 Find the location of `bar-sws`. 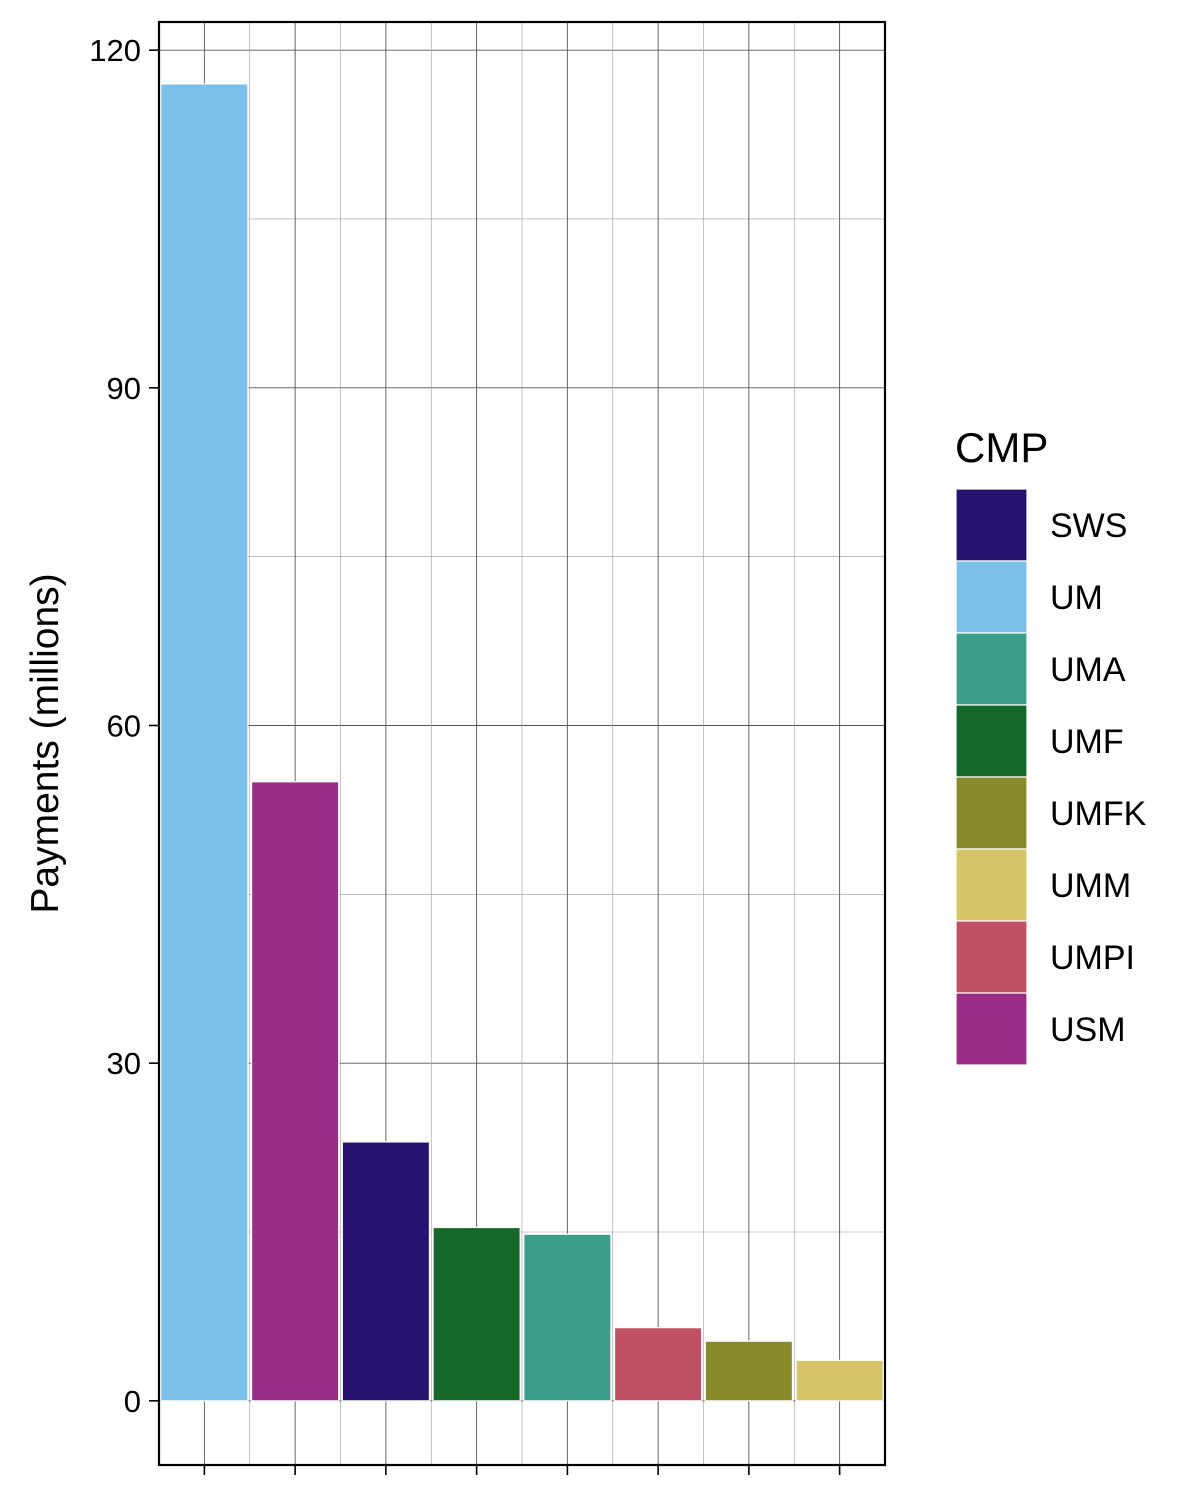

bar-sws is located at coordinates (386, 1271).